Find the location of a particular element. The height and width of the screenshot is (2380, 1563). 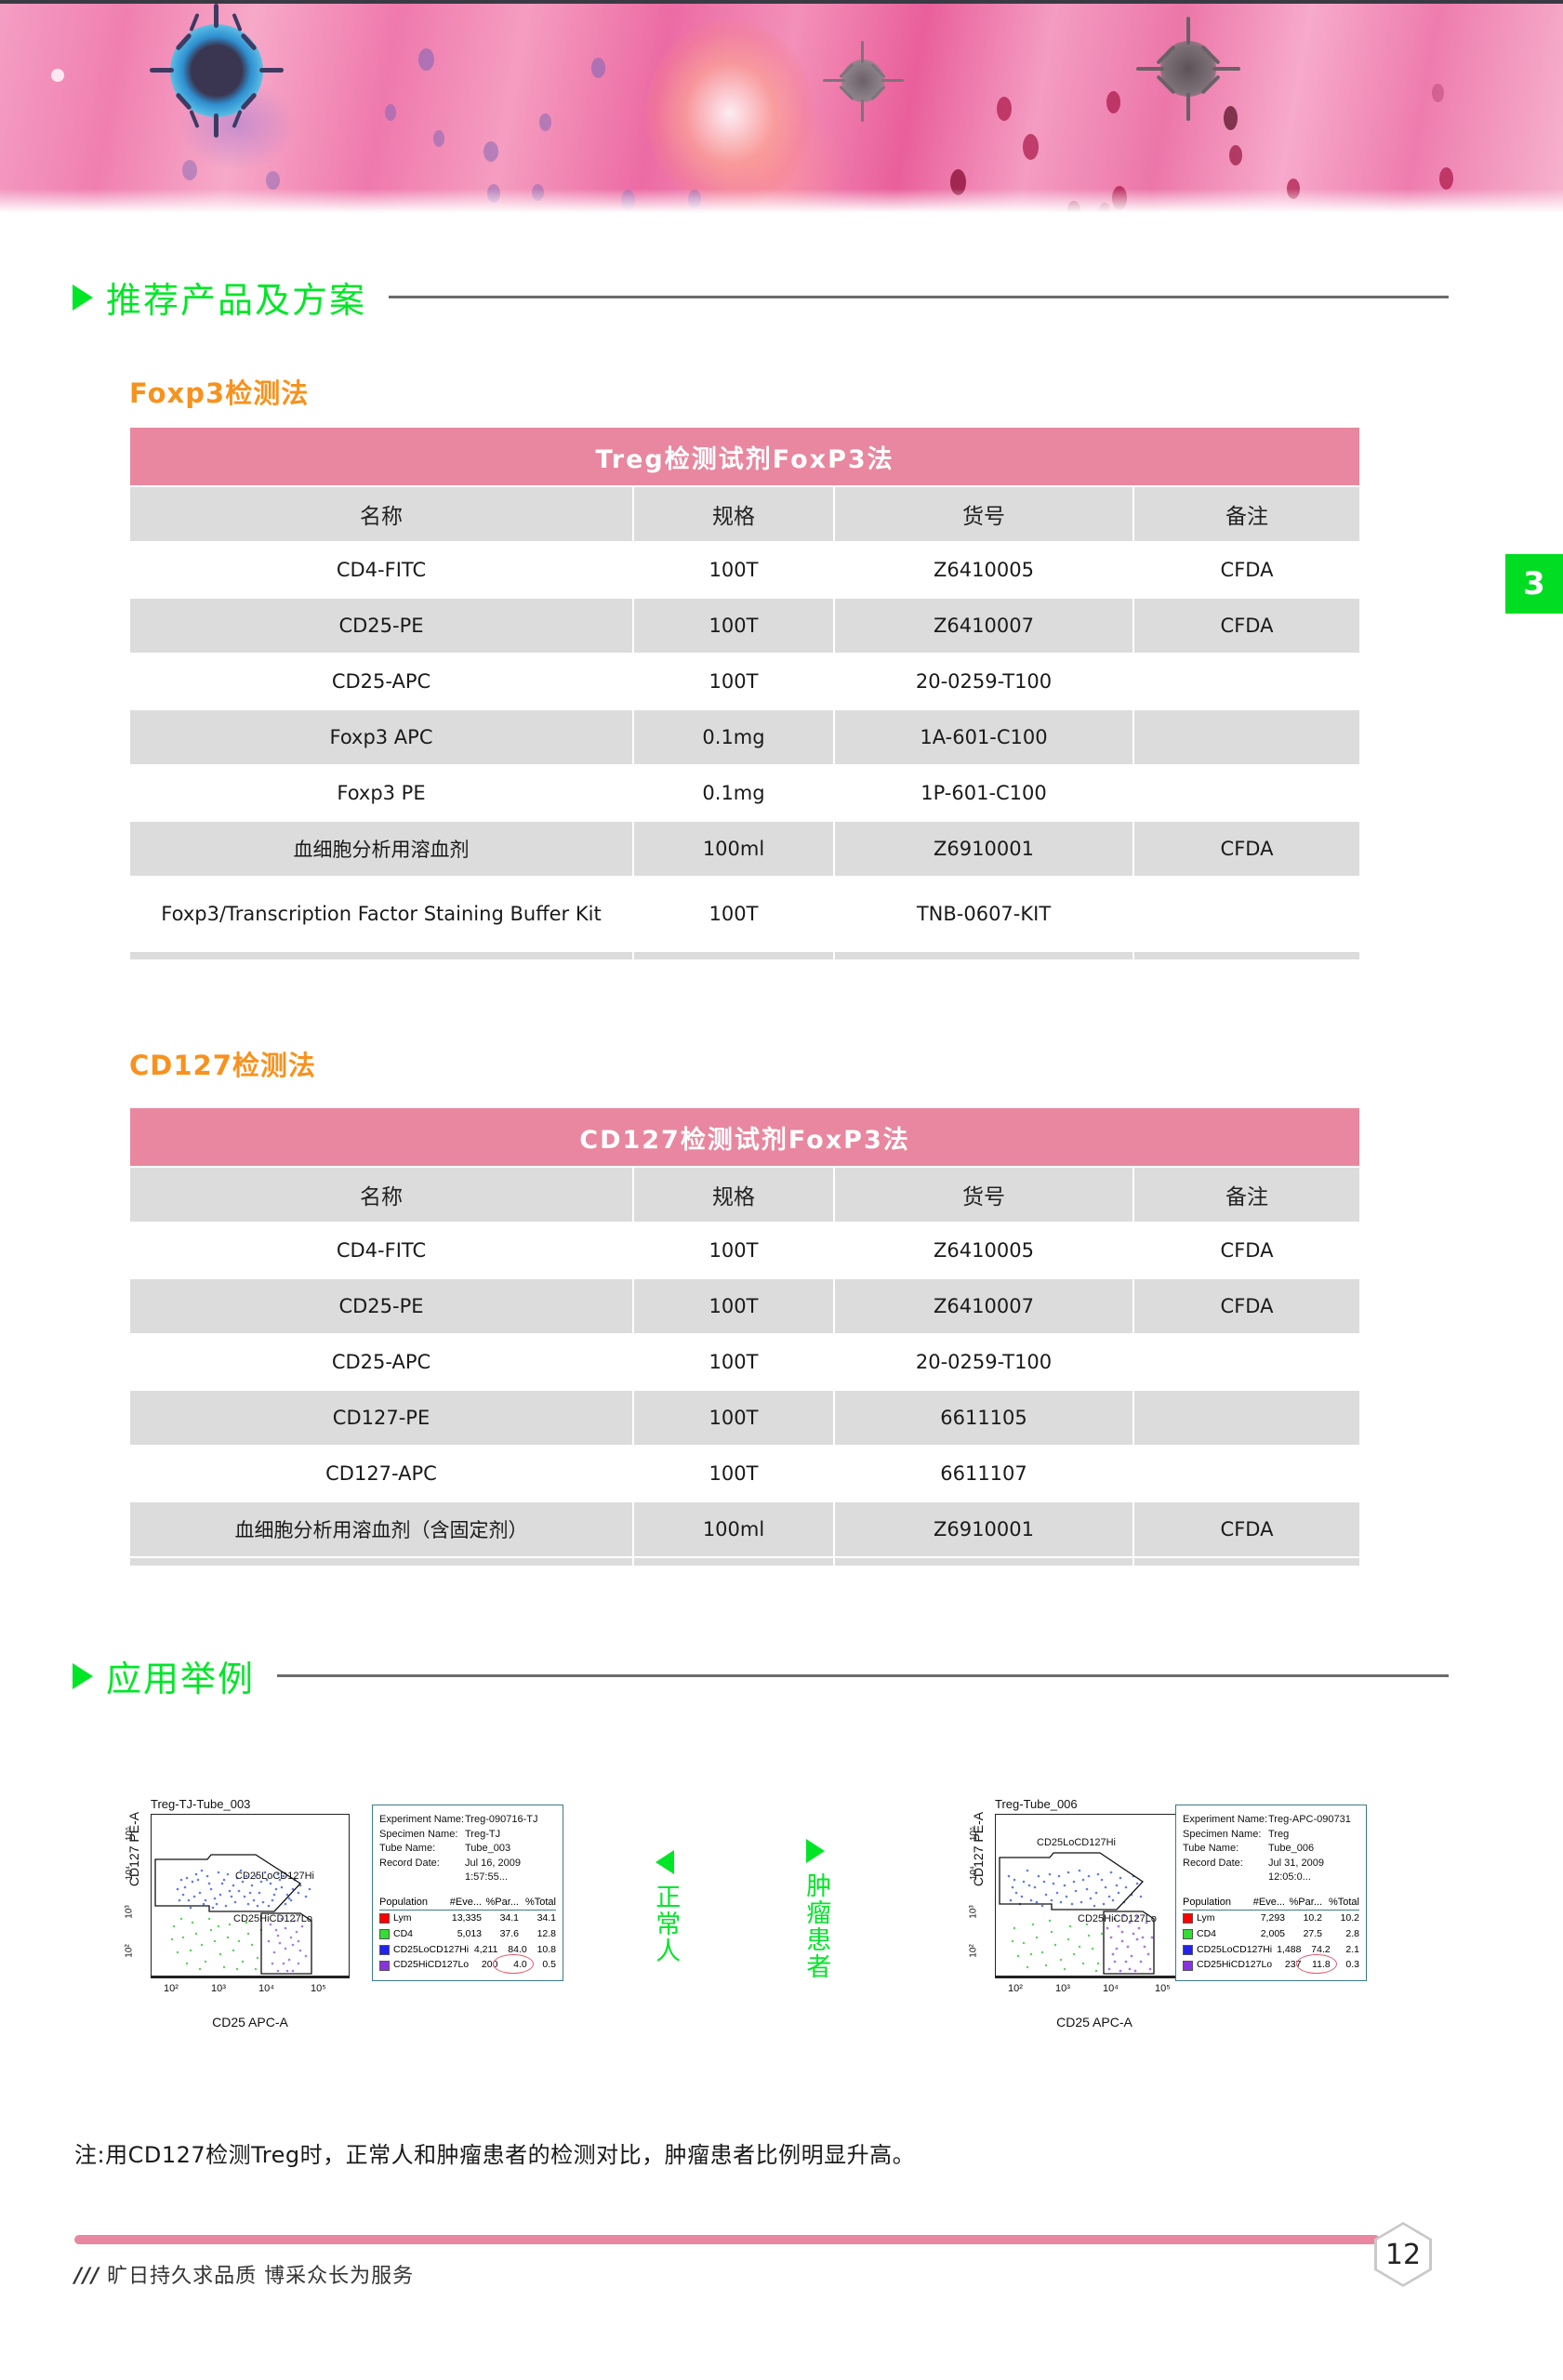

population-row: CD25LoCD127Hi 1,488 74.2 2.1 is located at coordinates (1271, 1950).